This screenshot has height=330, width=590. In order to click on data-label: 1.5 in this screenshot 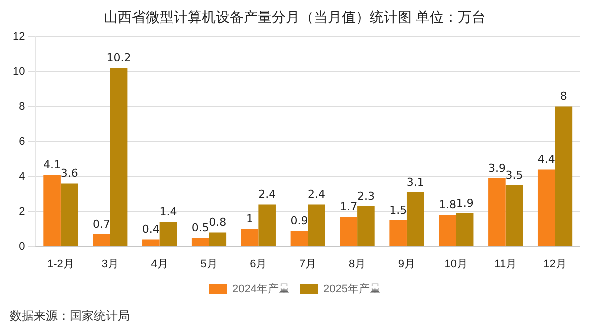, I will do `click(399, 210)`.